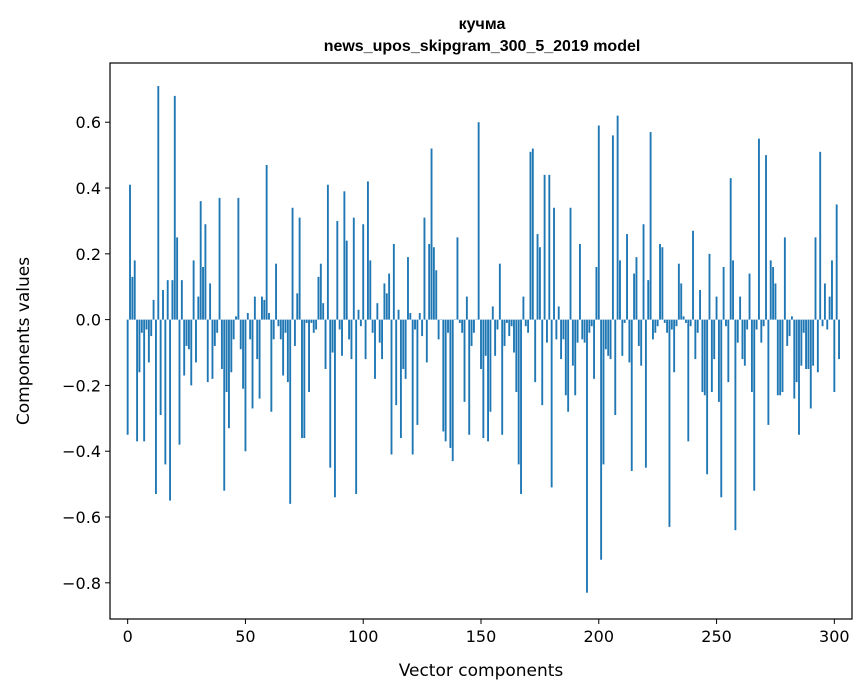 Image resolution: width=867 pixels, height=696 pixels. I want to click on y-tick-label: −0.8, so click(81, 583).